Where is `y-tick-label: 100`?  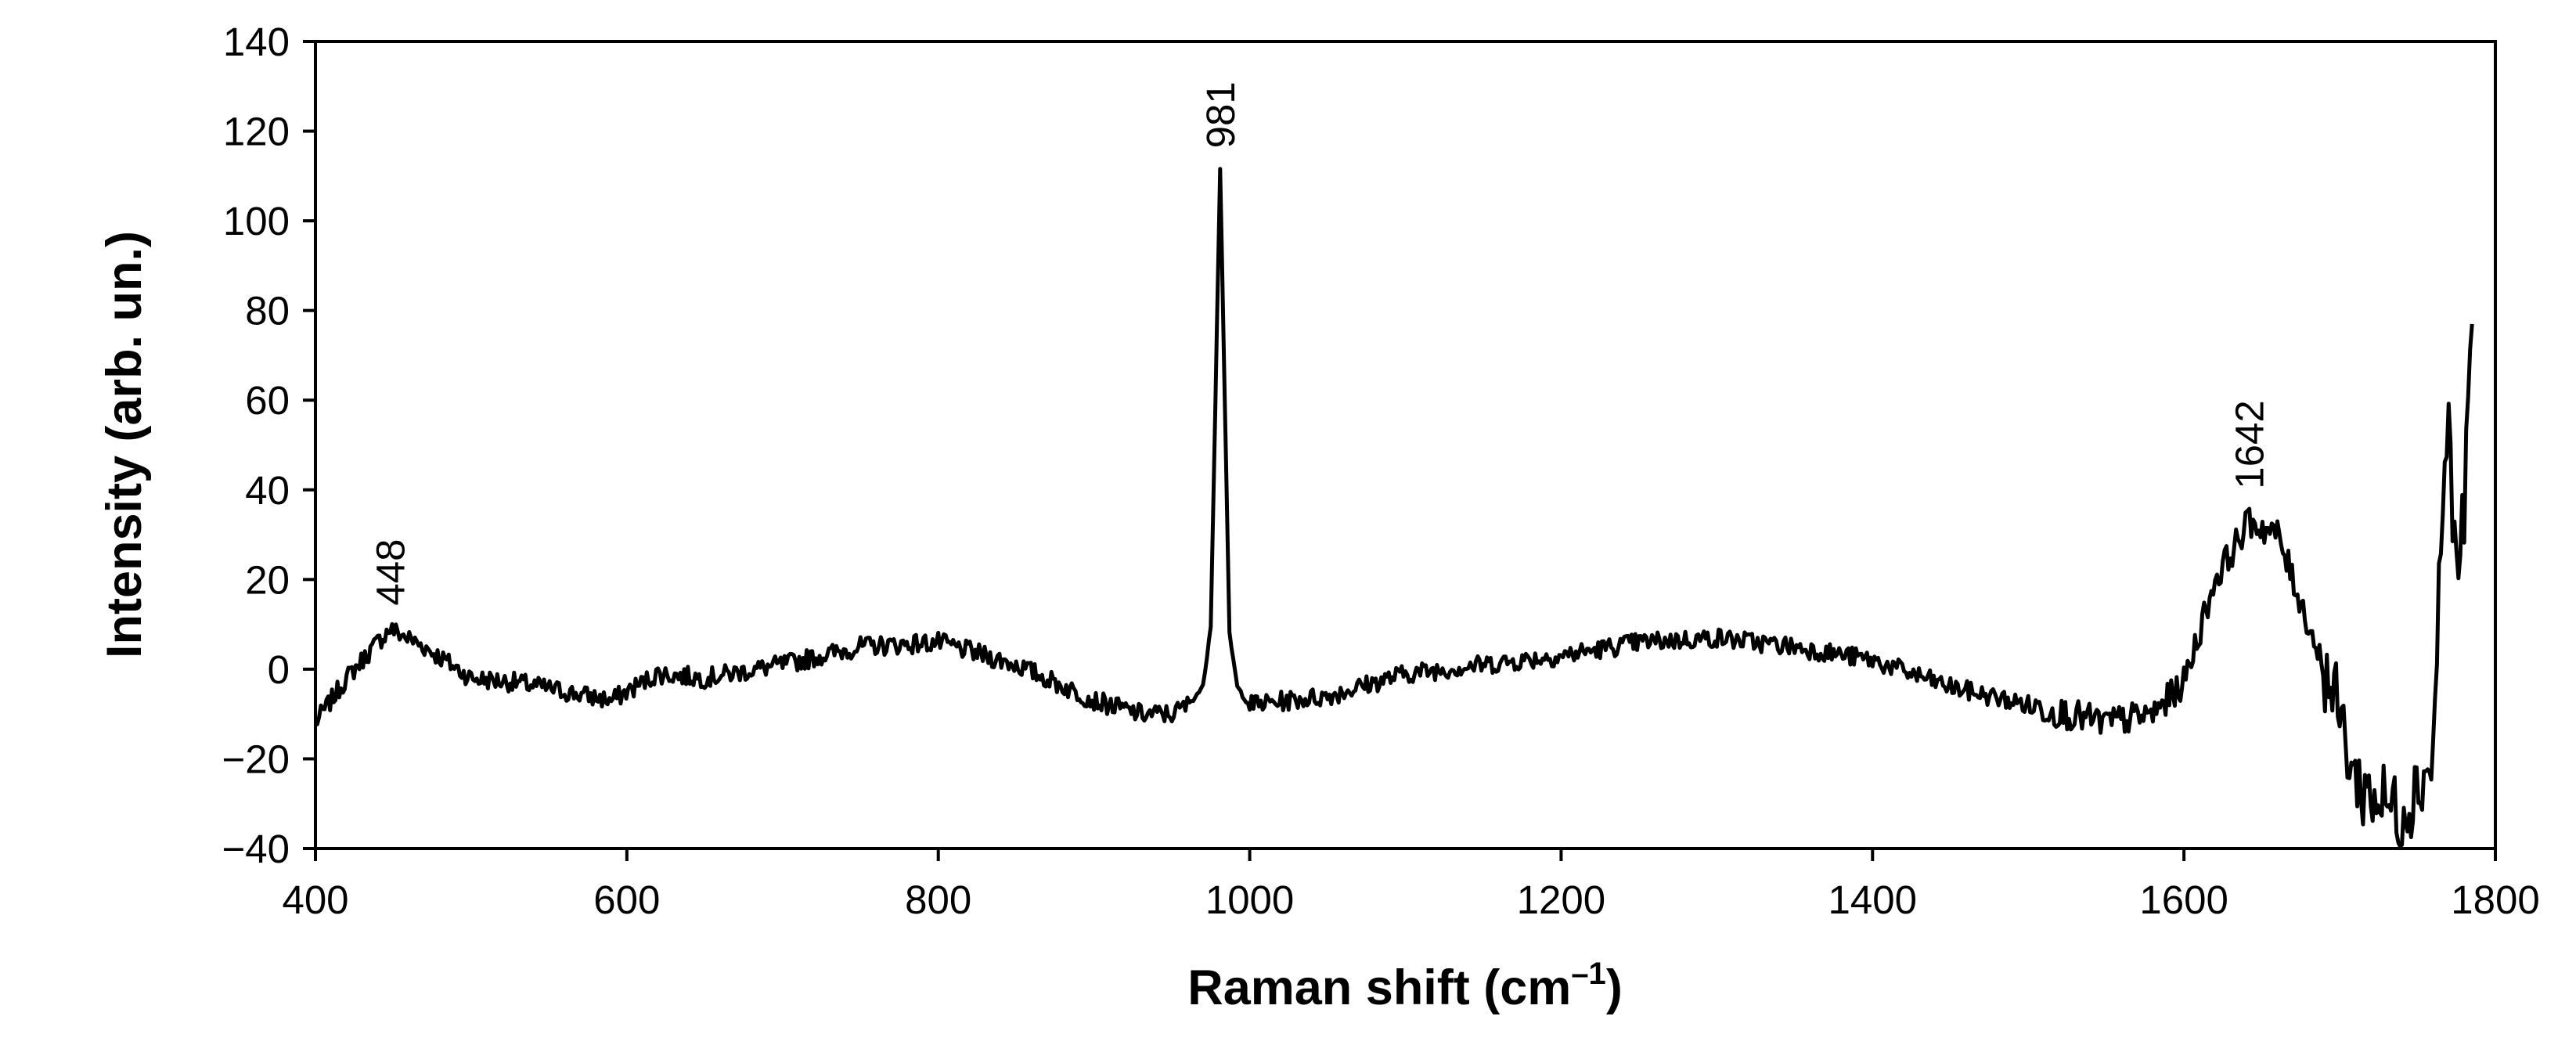
y-tick-label: 100 is located at coordinates (256, 221).